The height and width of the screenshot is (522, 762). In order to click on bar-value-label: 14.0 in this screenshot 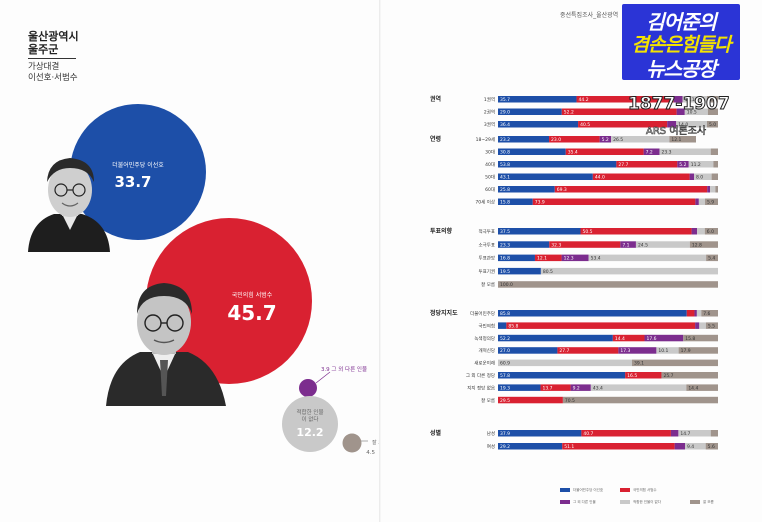, I will do `click(683, 125)`.